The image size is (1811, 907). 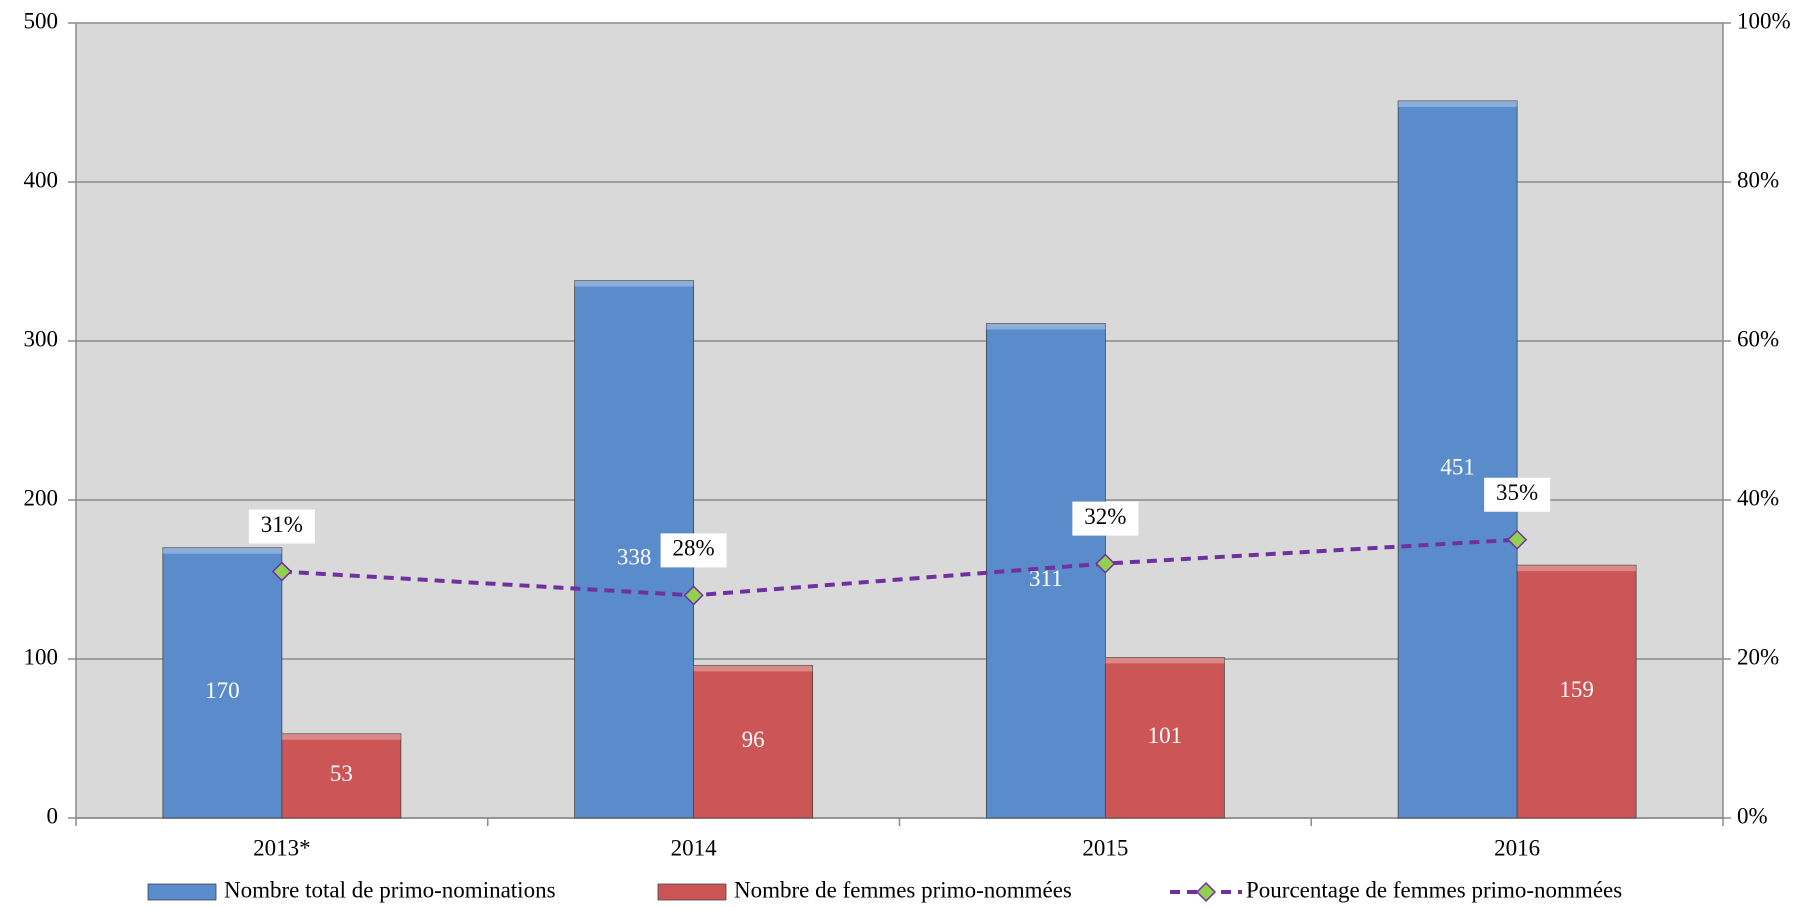 I want to click on x-tick-label: 2015, so click(x=1105, y=847).